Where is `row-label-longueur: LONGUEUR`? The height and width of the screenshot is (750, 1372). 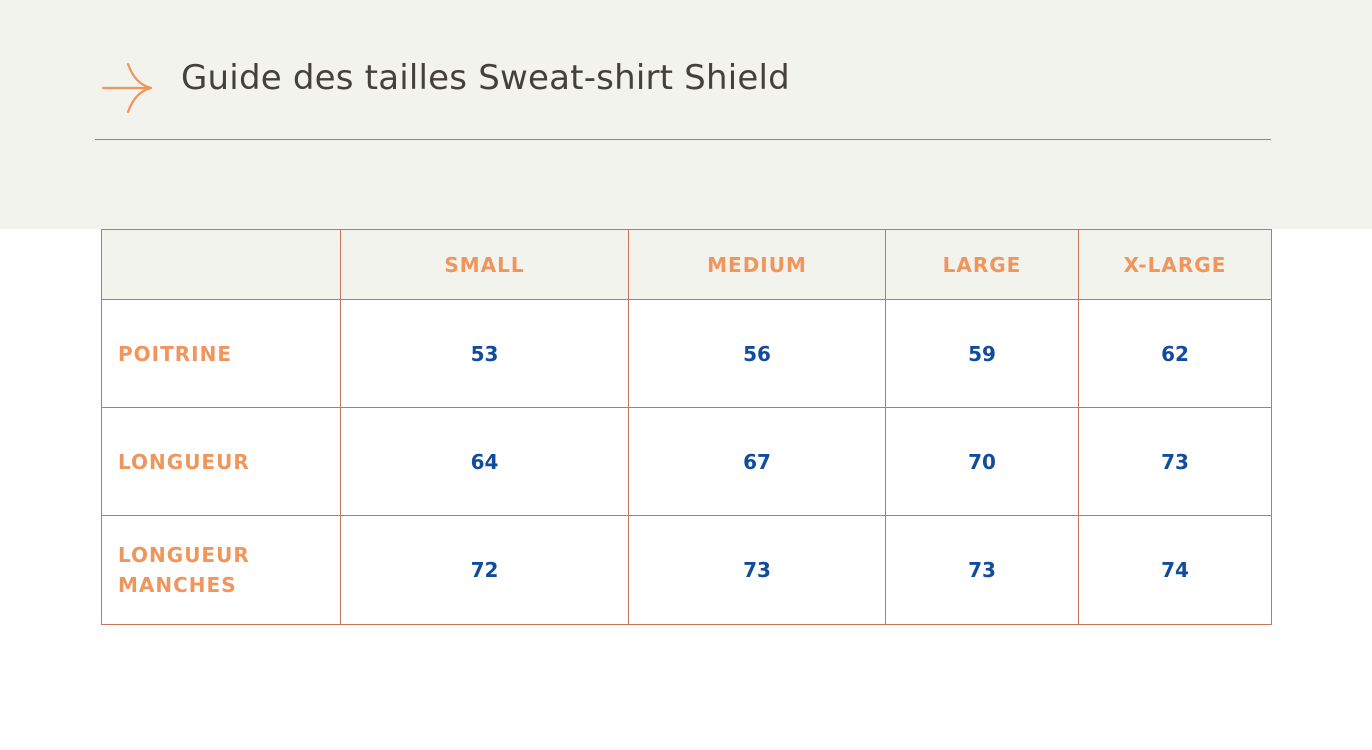
row-label-longueur: LONGUEUR is located at coordinates (221, 461).